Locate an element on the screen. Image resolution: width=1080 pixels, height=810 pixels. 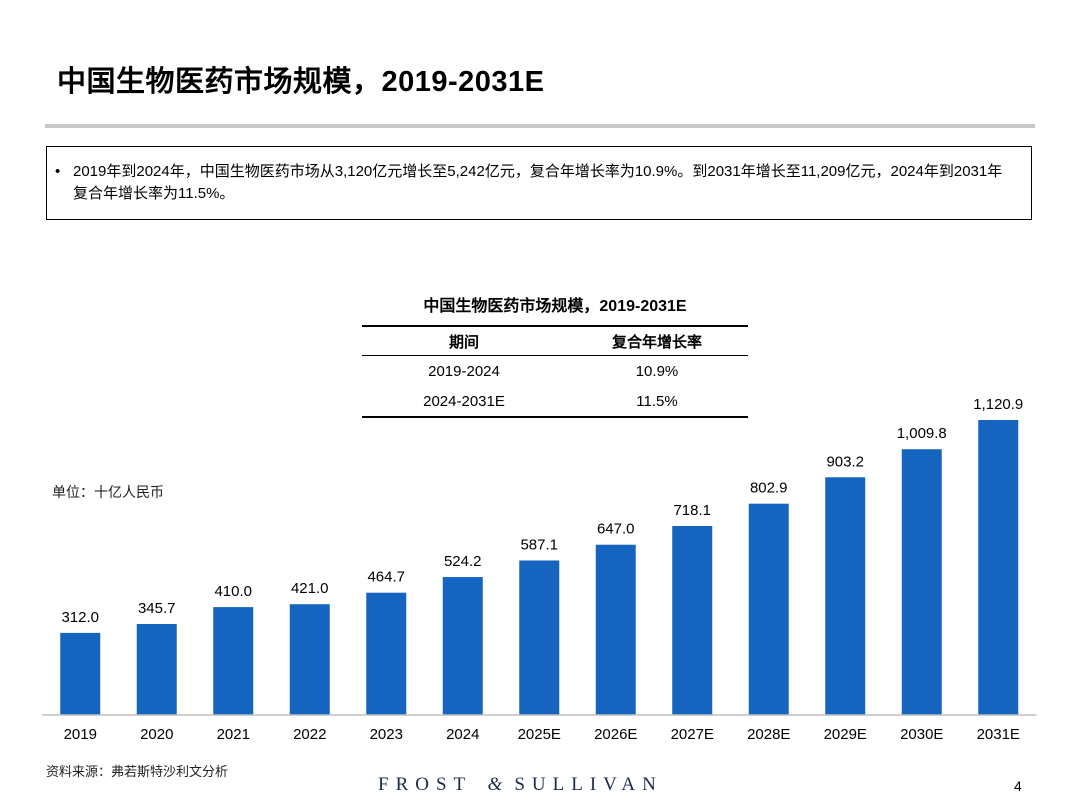
x-tick-label: 2025E is located at coordinates (539, 734).